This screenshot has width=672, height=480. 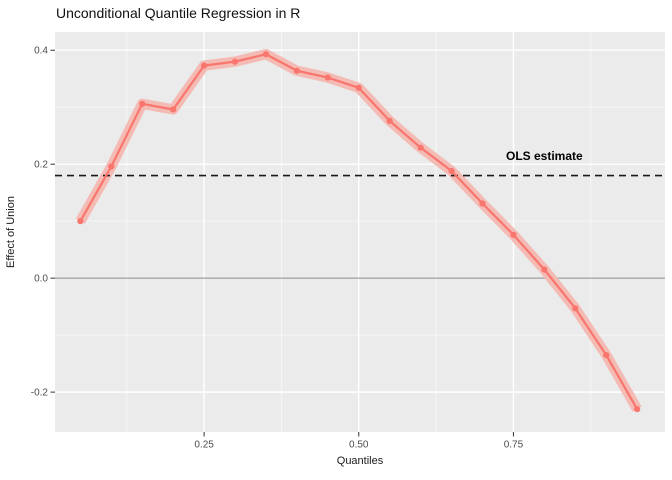 What do you see at coordinates (40, 393) in the screenshot?
I see `y-tick-label: -0.2` at bounding box center [40, 393].